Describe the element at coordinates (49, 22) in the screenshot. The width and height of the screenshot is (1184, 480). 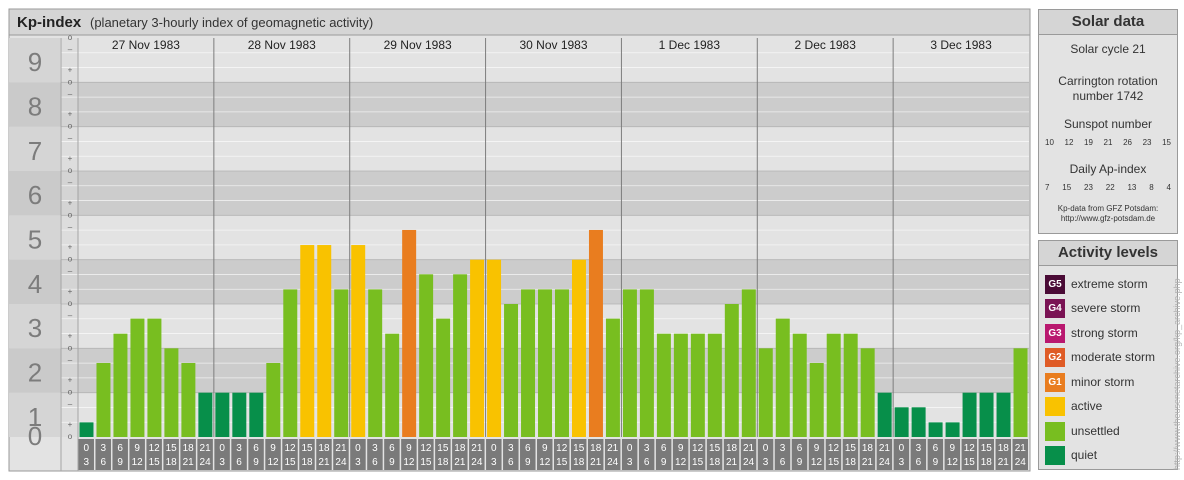
I see `chart-title: Kp-index` at that location.